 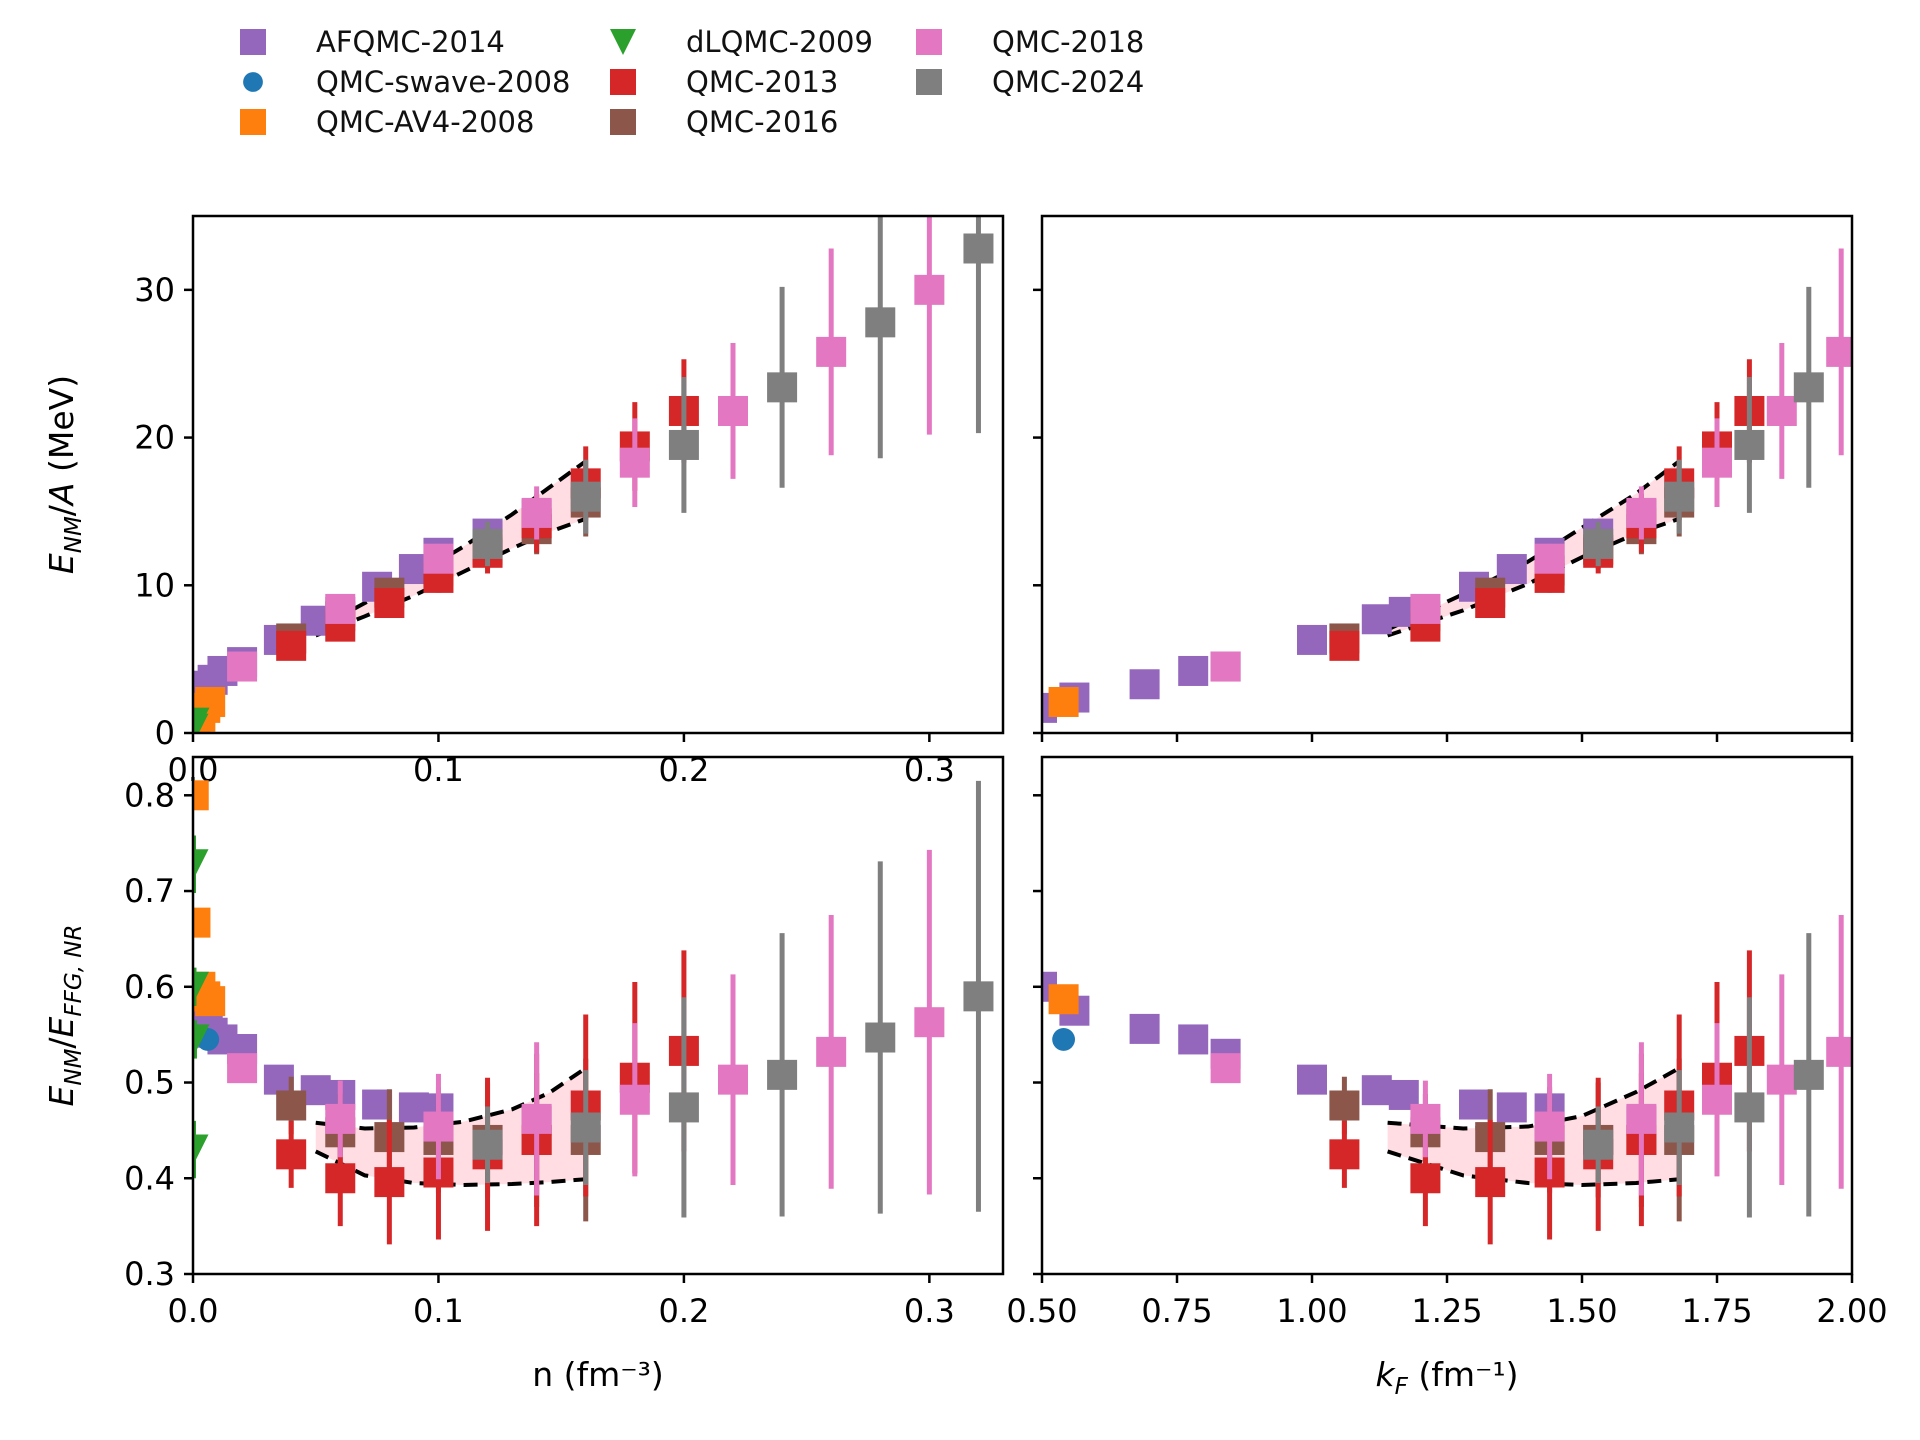 I want to click on y-axis-label-a: A, so click(x=61, y=494).